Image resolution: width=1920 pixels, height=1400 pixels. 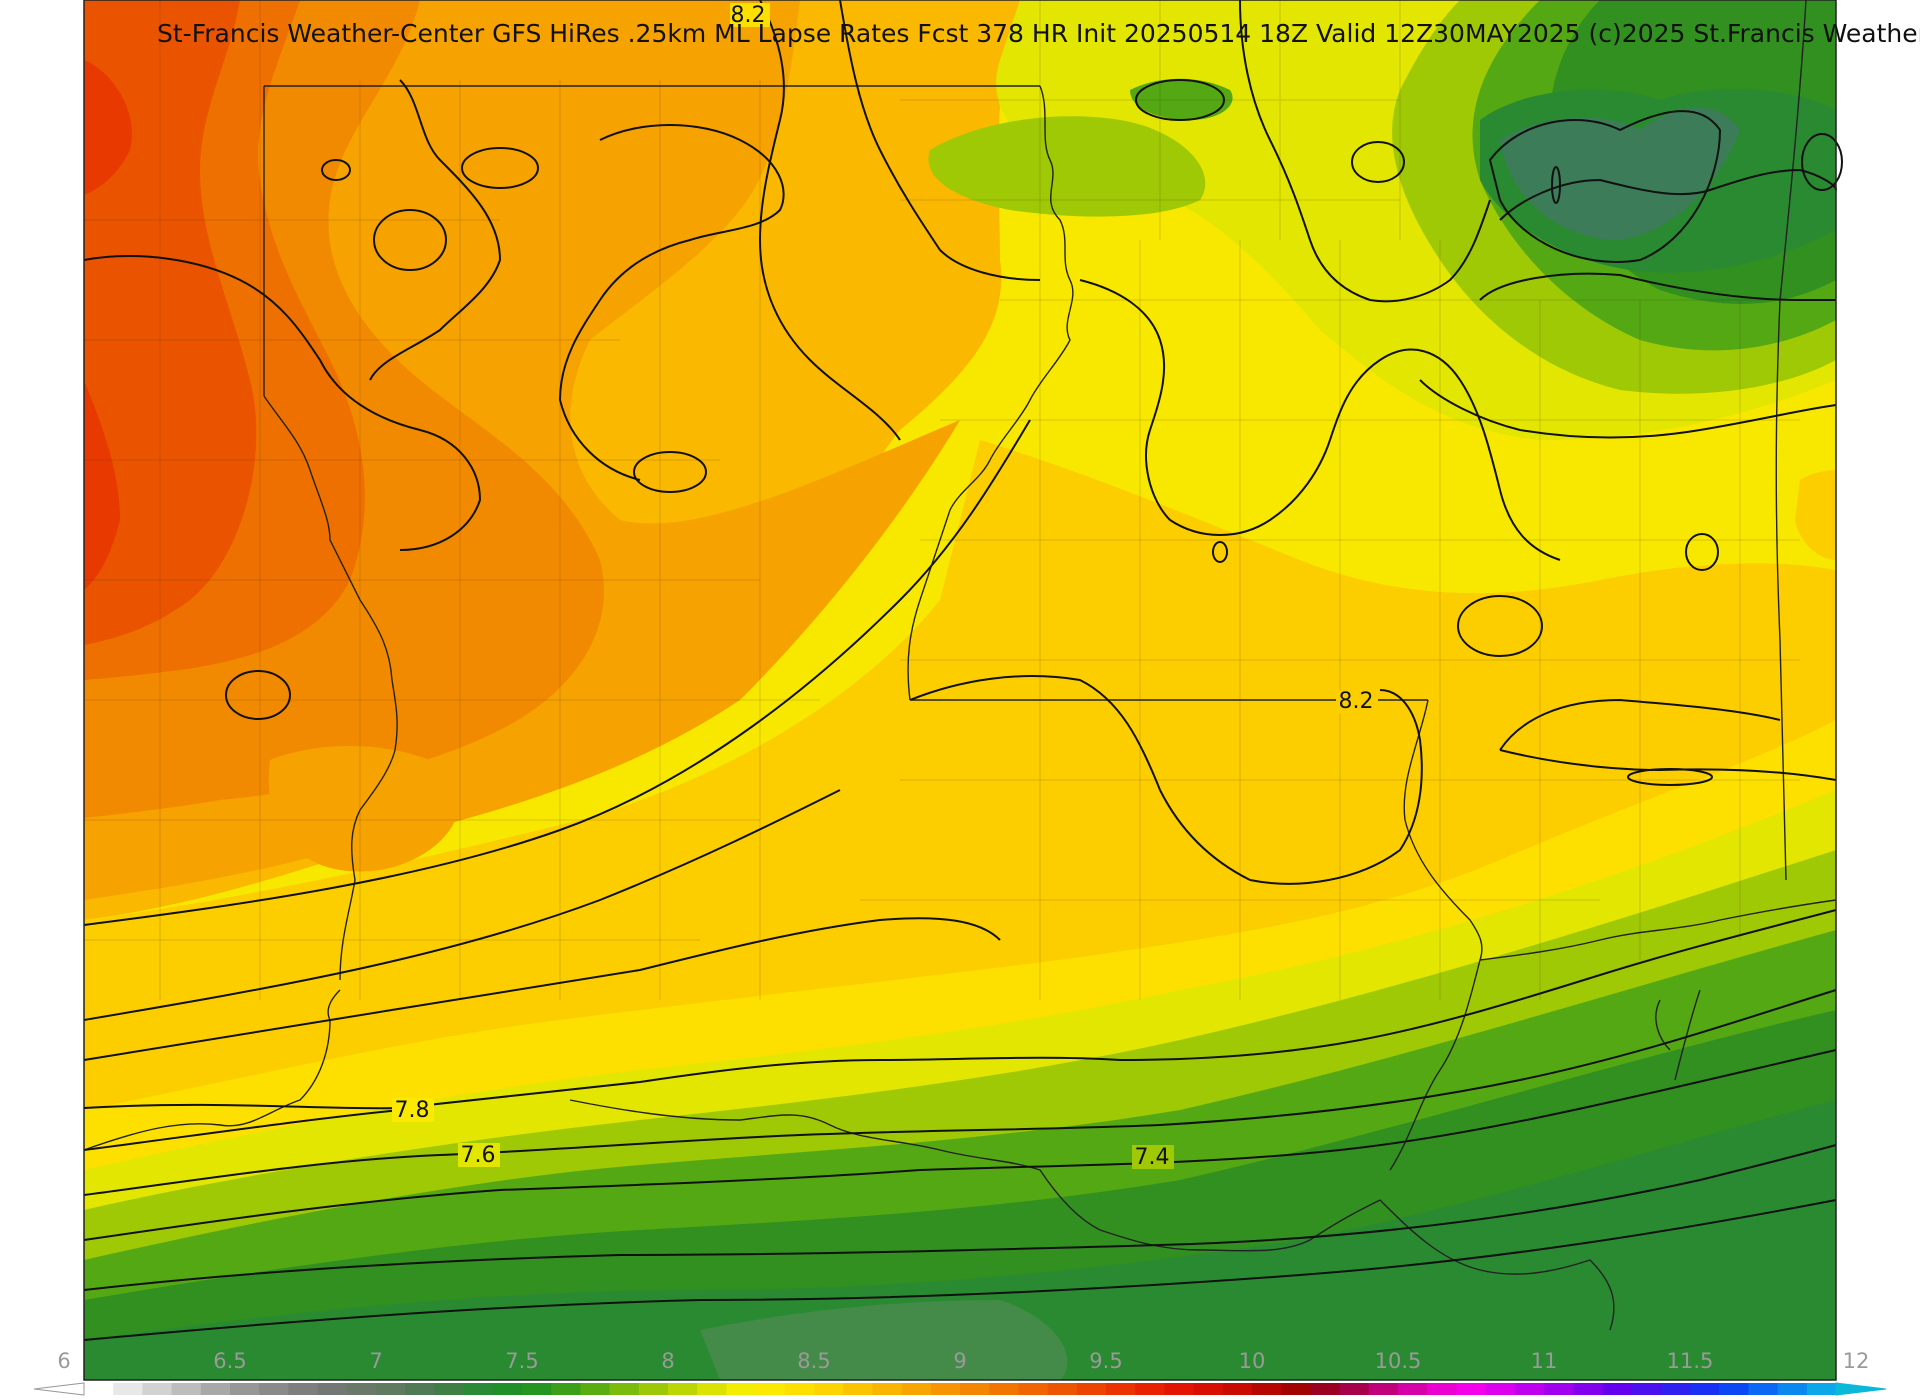 I want to click on contour-label: 7.8, so click(x=412, y=1110).